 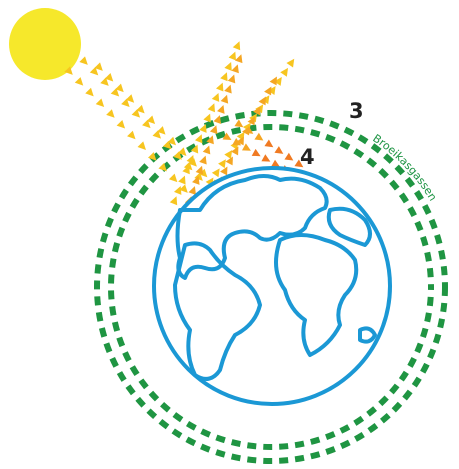 I want to click on greenhouse-text: Broeikasgassen, so click(x=404, y=168).